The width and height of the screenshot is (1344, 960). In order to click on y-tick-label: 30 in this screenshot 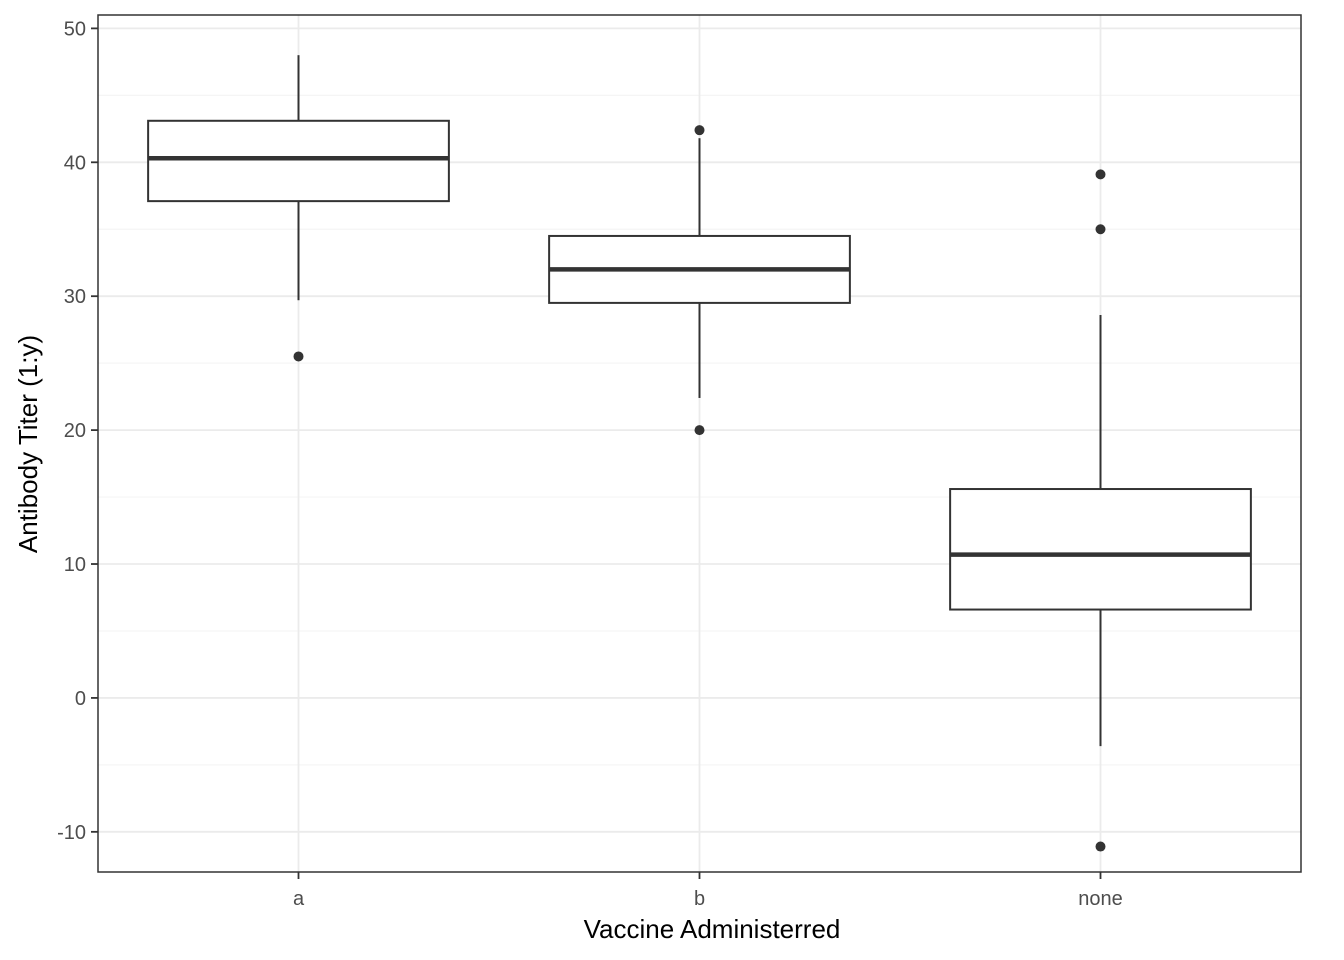, I will do `click(75, 297)`.